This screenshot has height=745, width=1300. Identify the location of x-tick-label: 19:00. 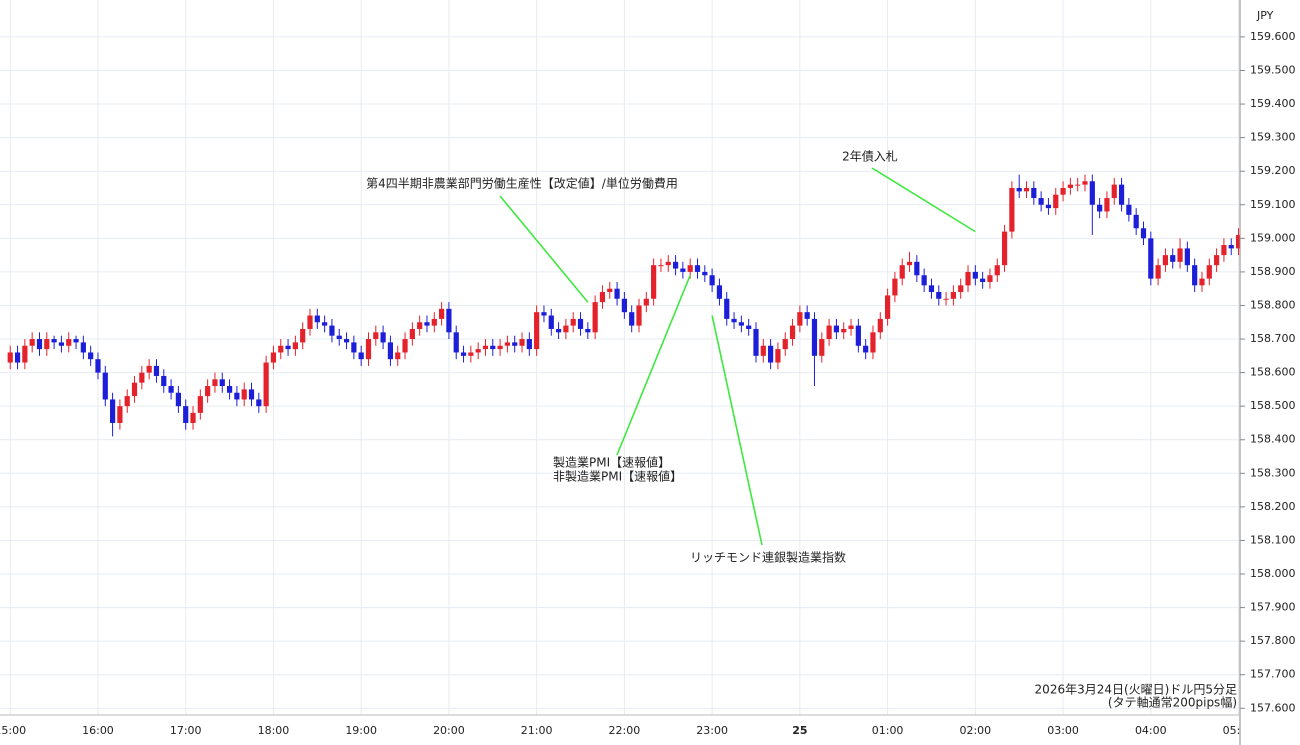
(361, 730).